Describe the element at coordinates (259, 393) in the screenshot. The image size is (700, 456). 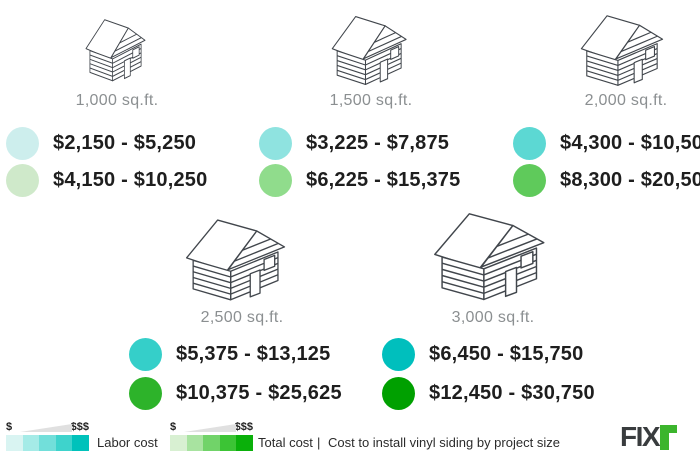
I see `total-cost-value: $10,375 - $25,625` at that location.